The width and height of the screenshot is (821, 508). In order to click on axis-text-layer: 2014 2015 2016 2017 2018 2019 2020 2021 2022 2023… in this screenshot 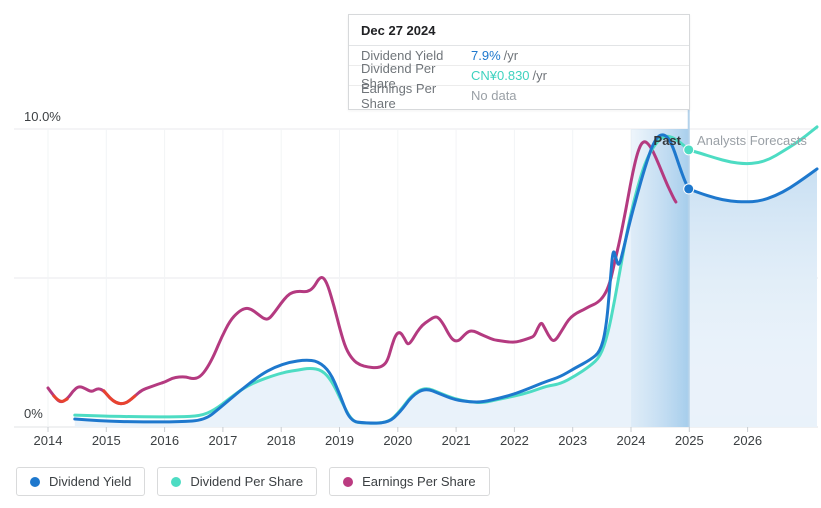, I will do `click(398, 440)`.